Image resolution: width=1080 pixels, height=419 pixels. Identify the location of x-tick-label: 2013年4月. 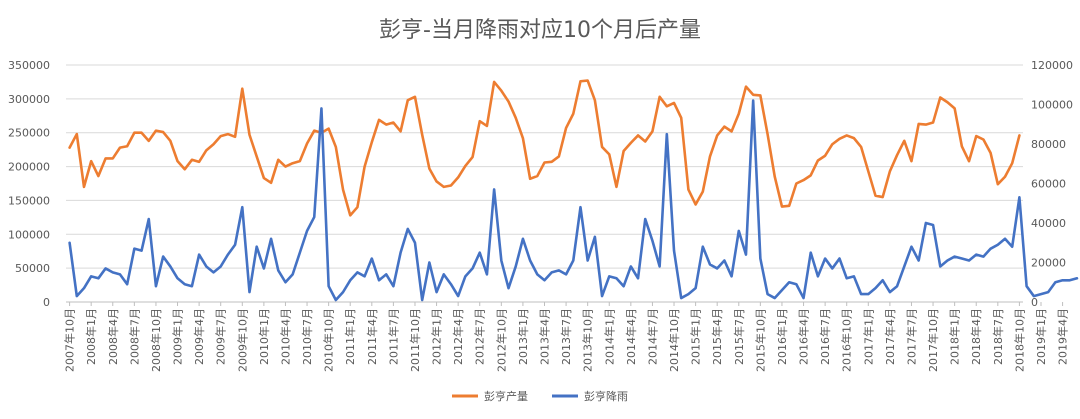
(545, 336).